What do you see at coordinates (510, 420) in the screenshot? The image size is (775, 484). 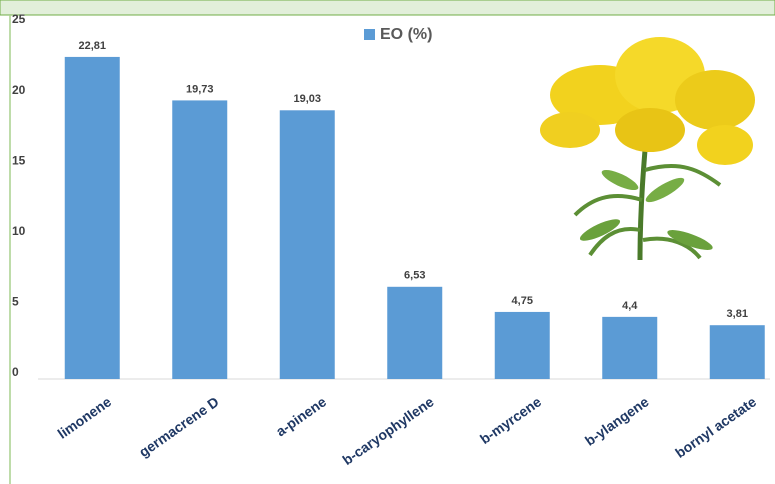 I see `x-tick-label: b-myrcene` at bounding box center [510, 420].